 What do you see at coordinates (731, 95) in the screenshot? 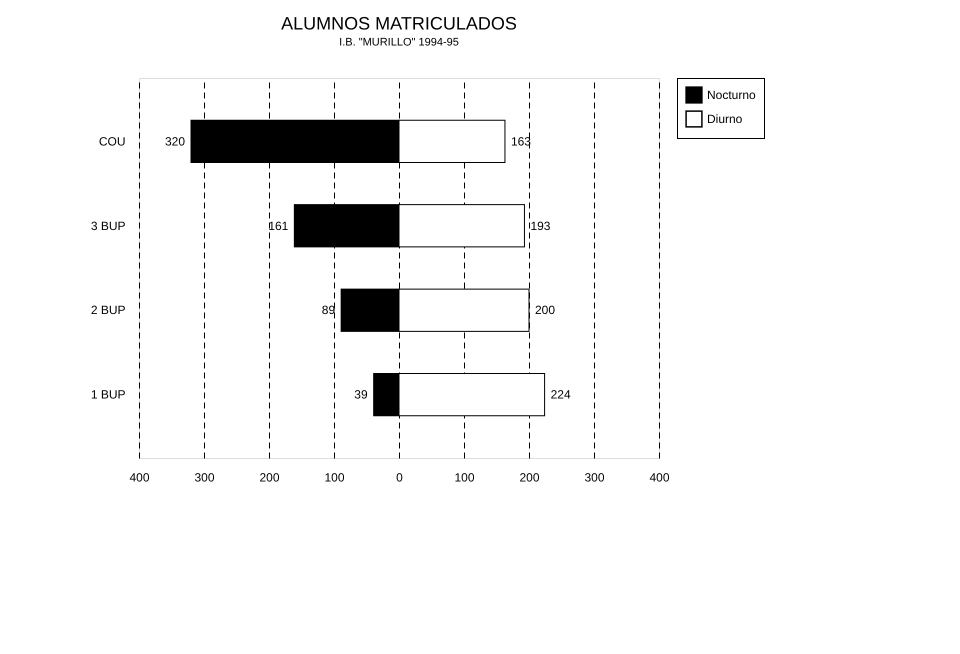
I see `legend-label: Nocturno` at bounding box center [731, 95].